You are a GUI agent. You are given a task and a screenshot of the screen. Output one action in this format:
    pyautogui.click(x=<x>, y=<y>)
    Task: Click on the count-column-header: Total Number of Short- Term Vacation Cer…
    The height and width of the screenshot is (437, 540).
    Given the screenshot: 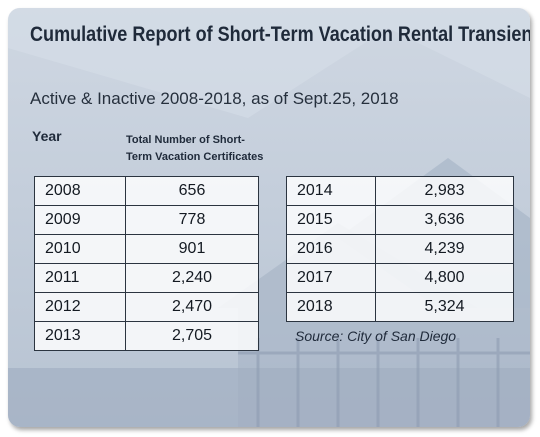 What is the action you would take?
    pyautogui.click(x=211, y=149)
    